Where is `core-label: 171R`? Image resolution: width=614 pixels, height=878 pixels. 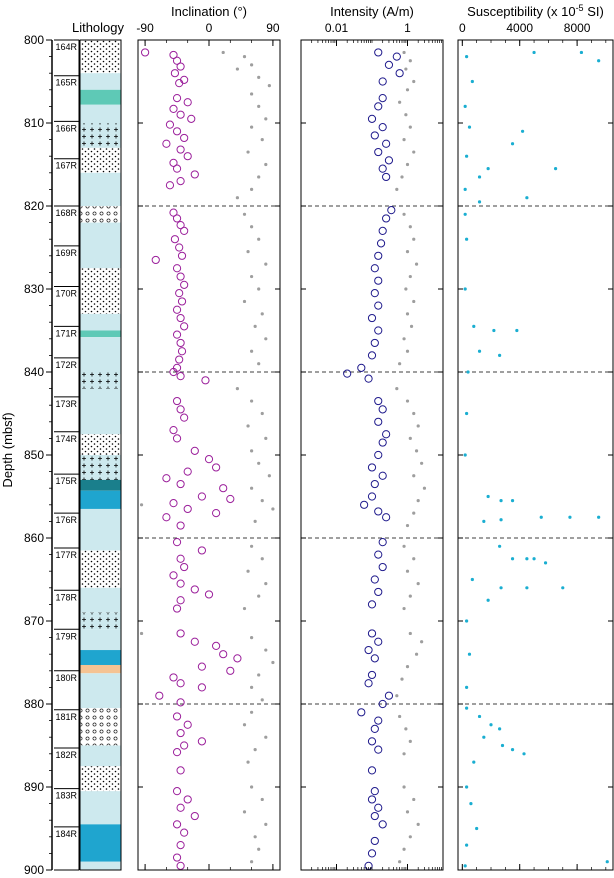 core-label: 171R is located at coordinates (66, 333).